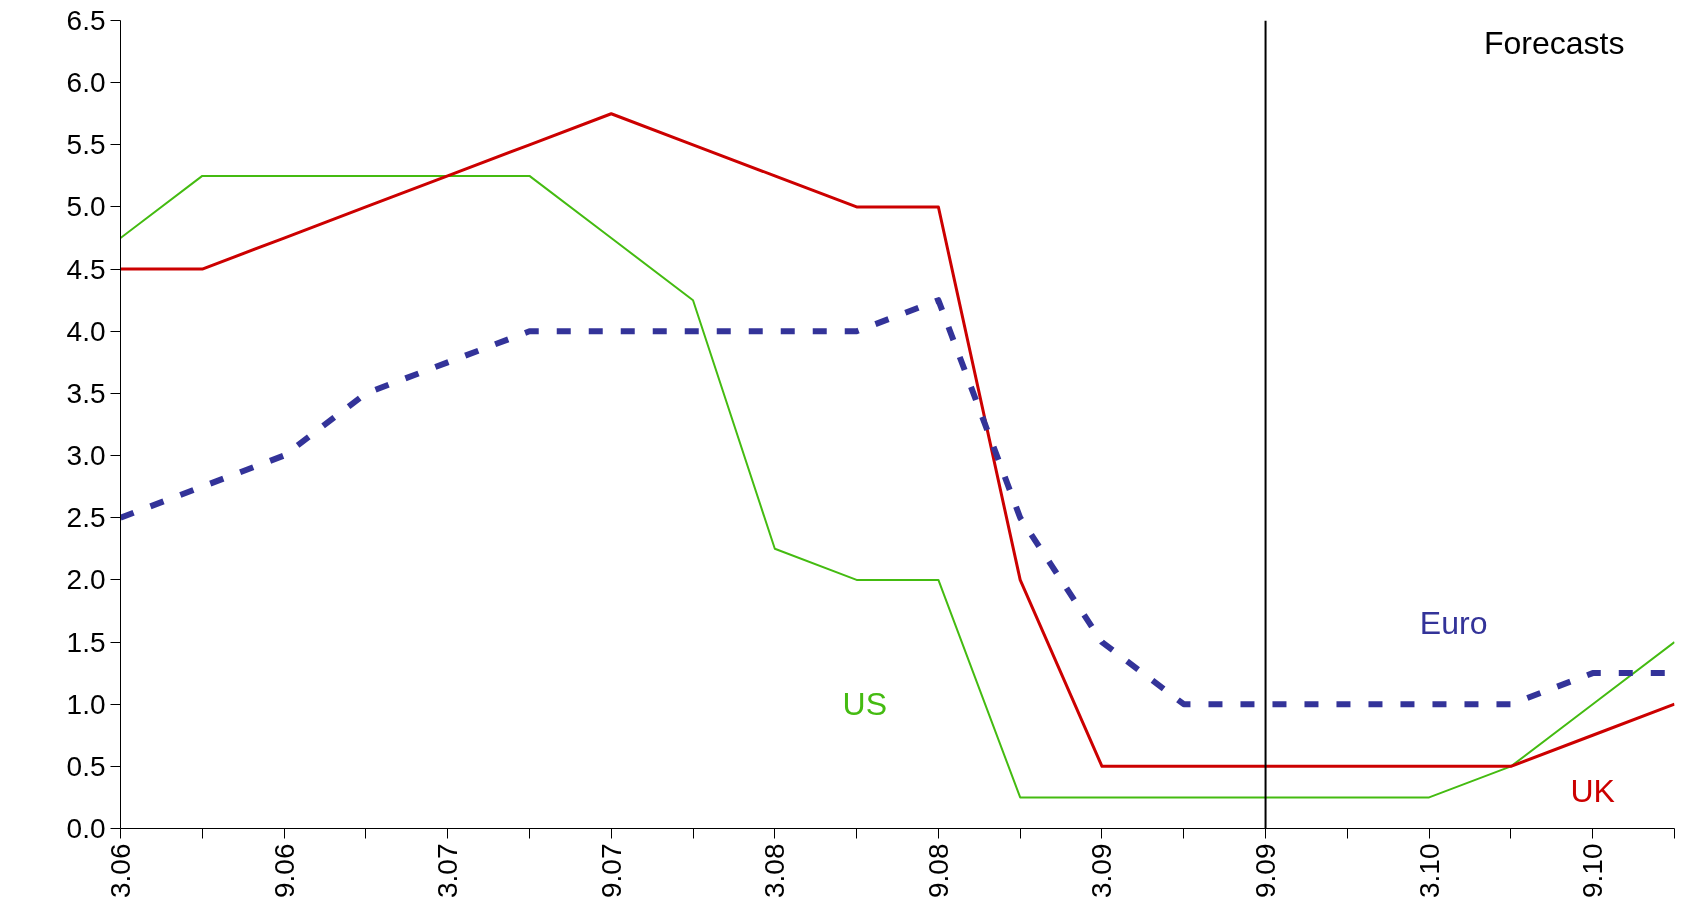 This screenshot has height=918, width=1684. Describe the element at coordinates (86, 207) in the screenshot. I see `y-tick-label: 5.0` at that location.